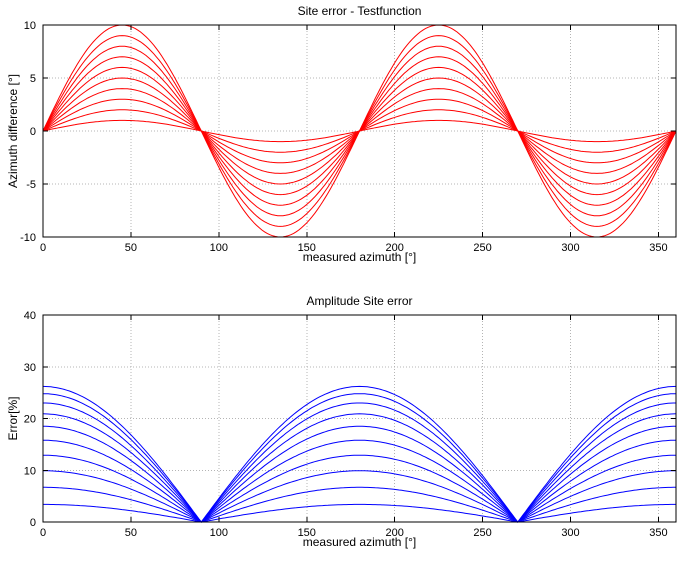 The height and width of the screenshot is (571, 692). I want to click on bottom-chart-ylabel: Error[%], so click(13, 418).